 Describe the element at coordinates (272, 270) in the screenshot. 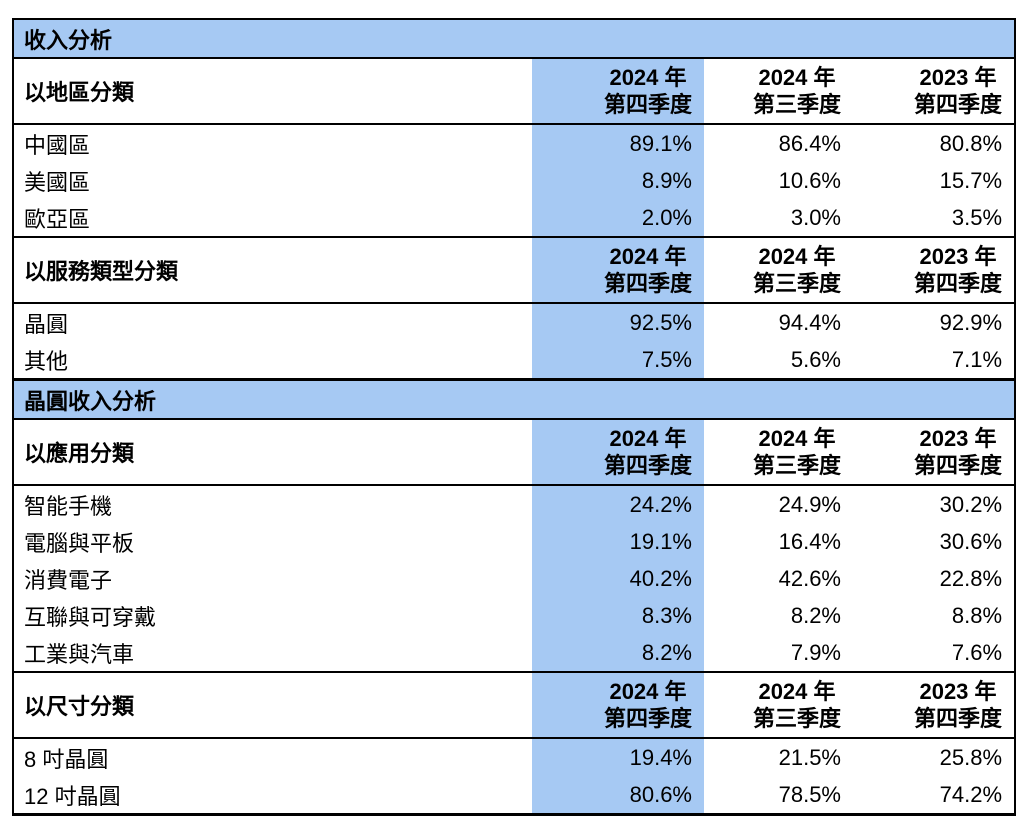

I see `group-label: 以服務類型分類` at that location.